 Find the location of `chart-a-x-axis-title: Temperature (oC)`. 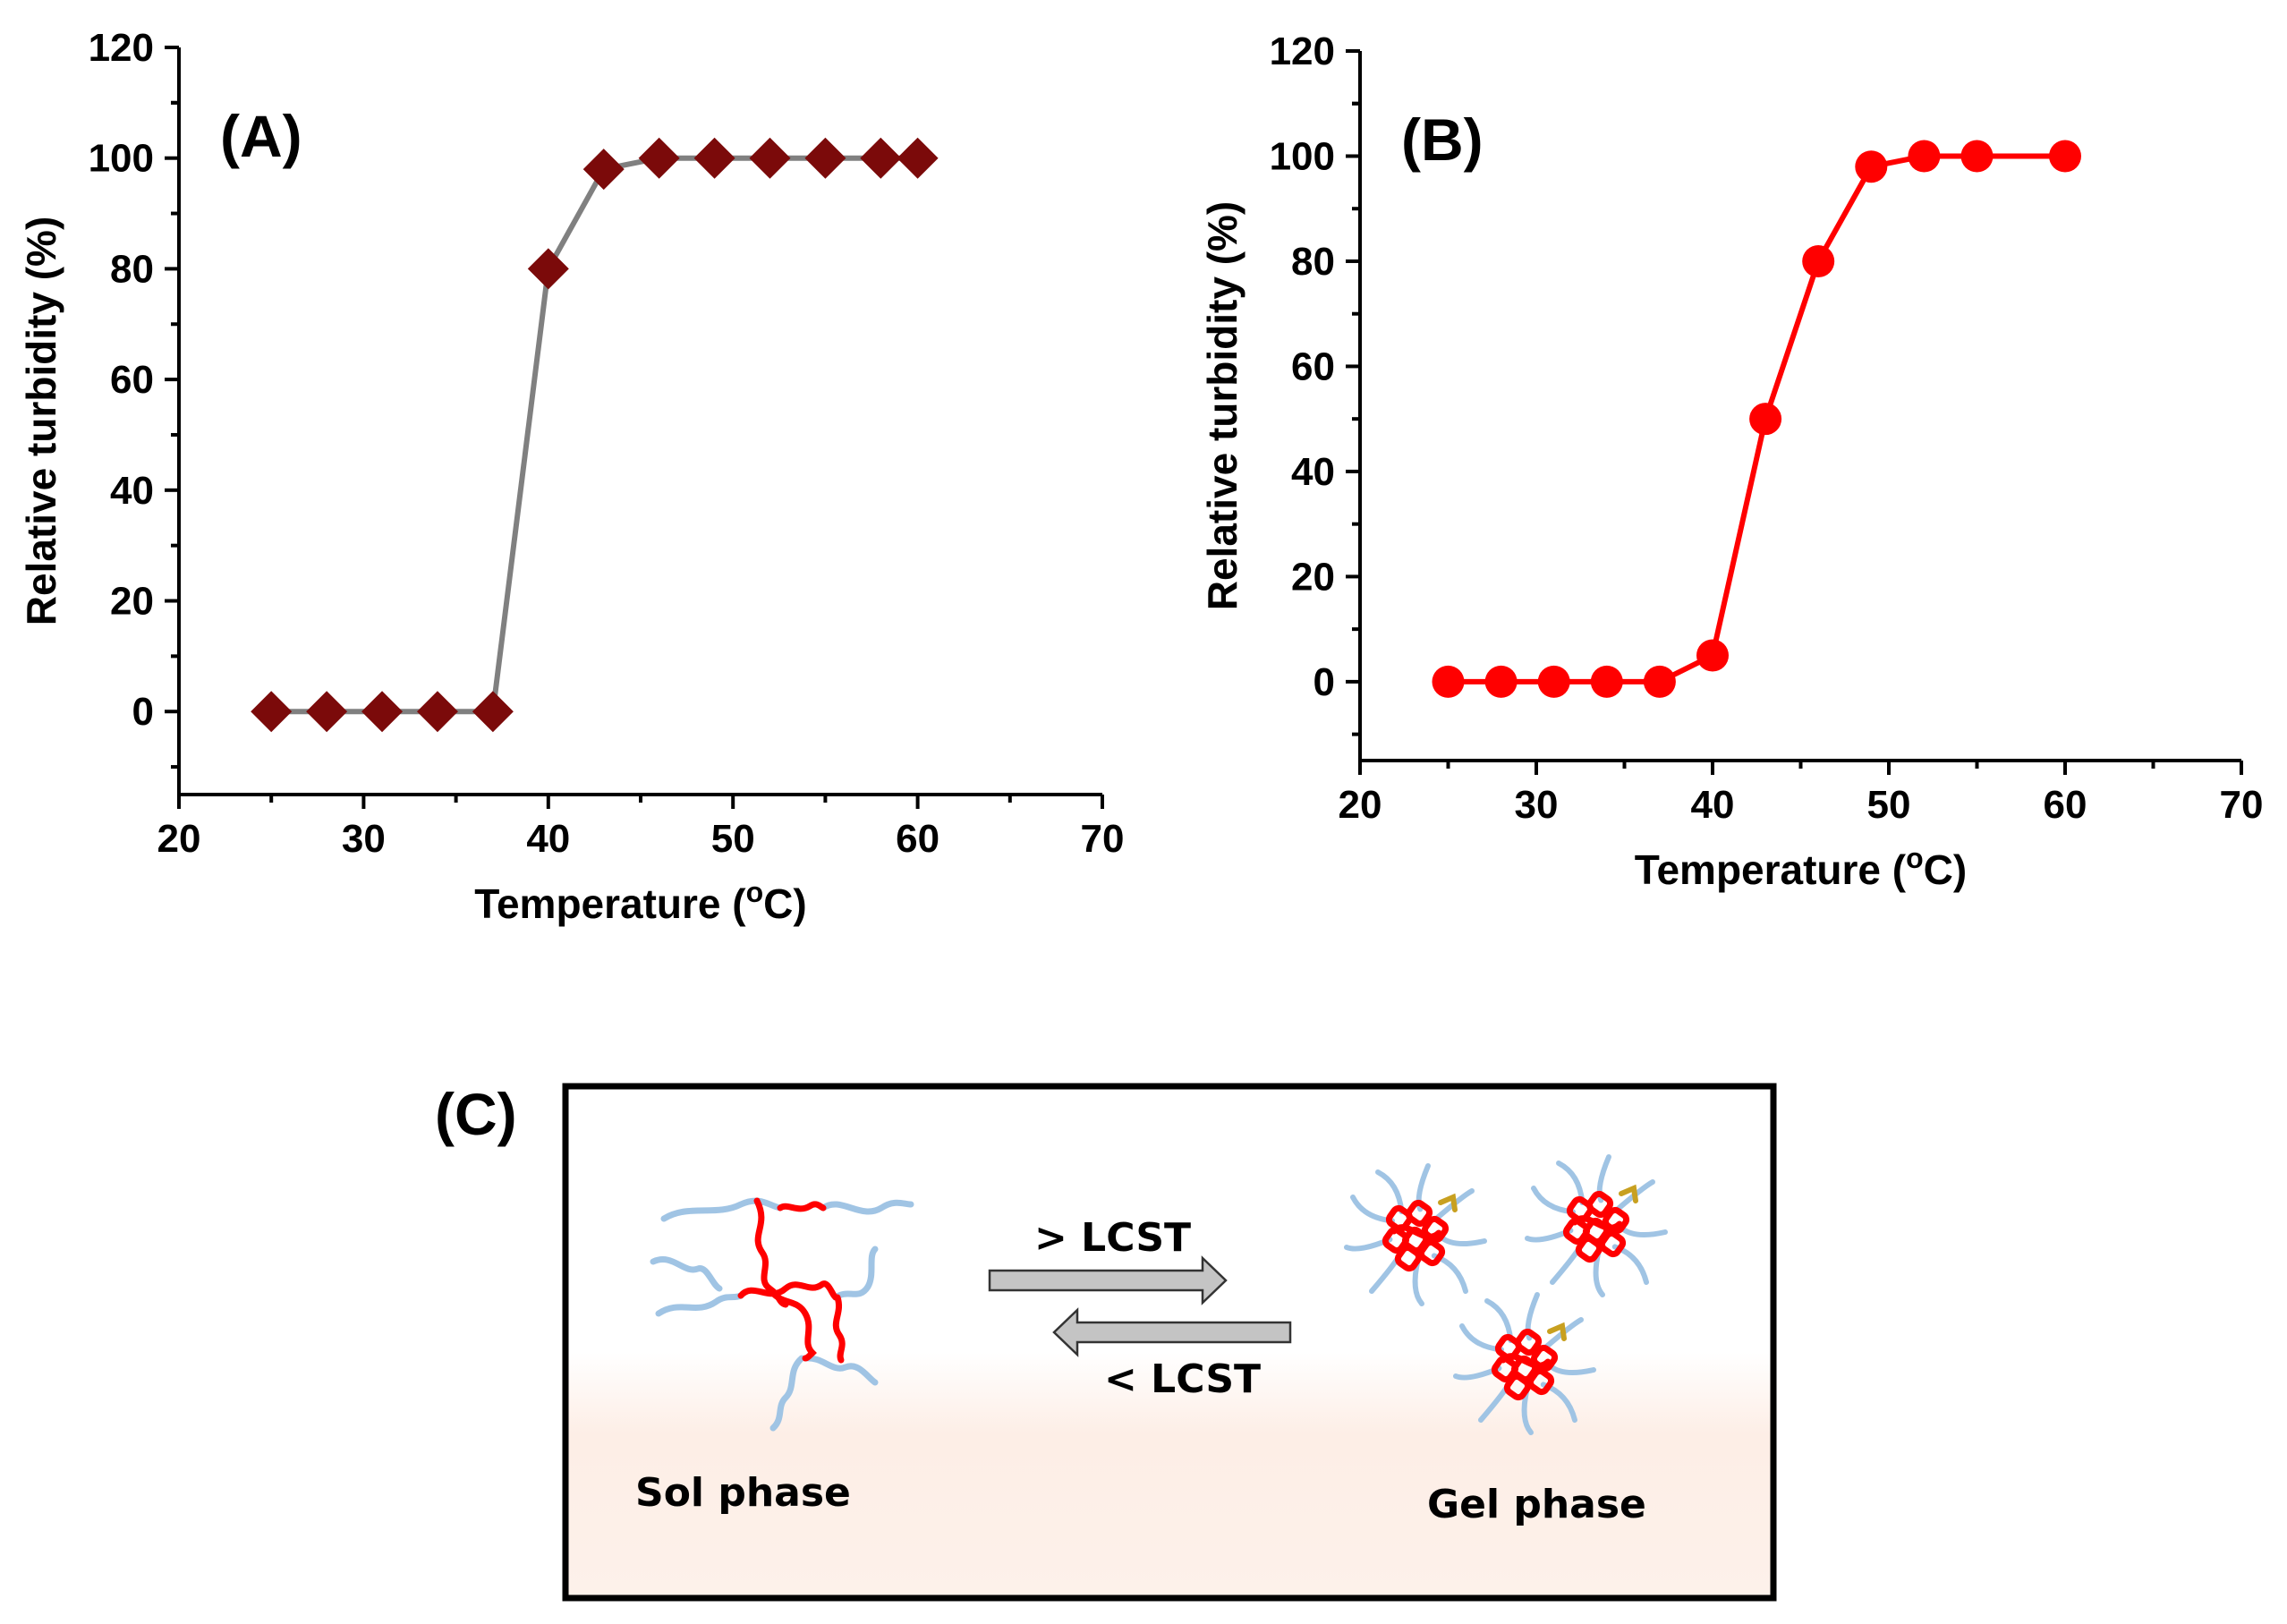

chart-a-x-axis-title: Temperature (oC) is located at coordinates (640, 901).